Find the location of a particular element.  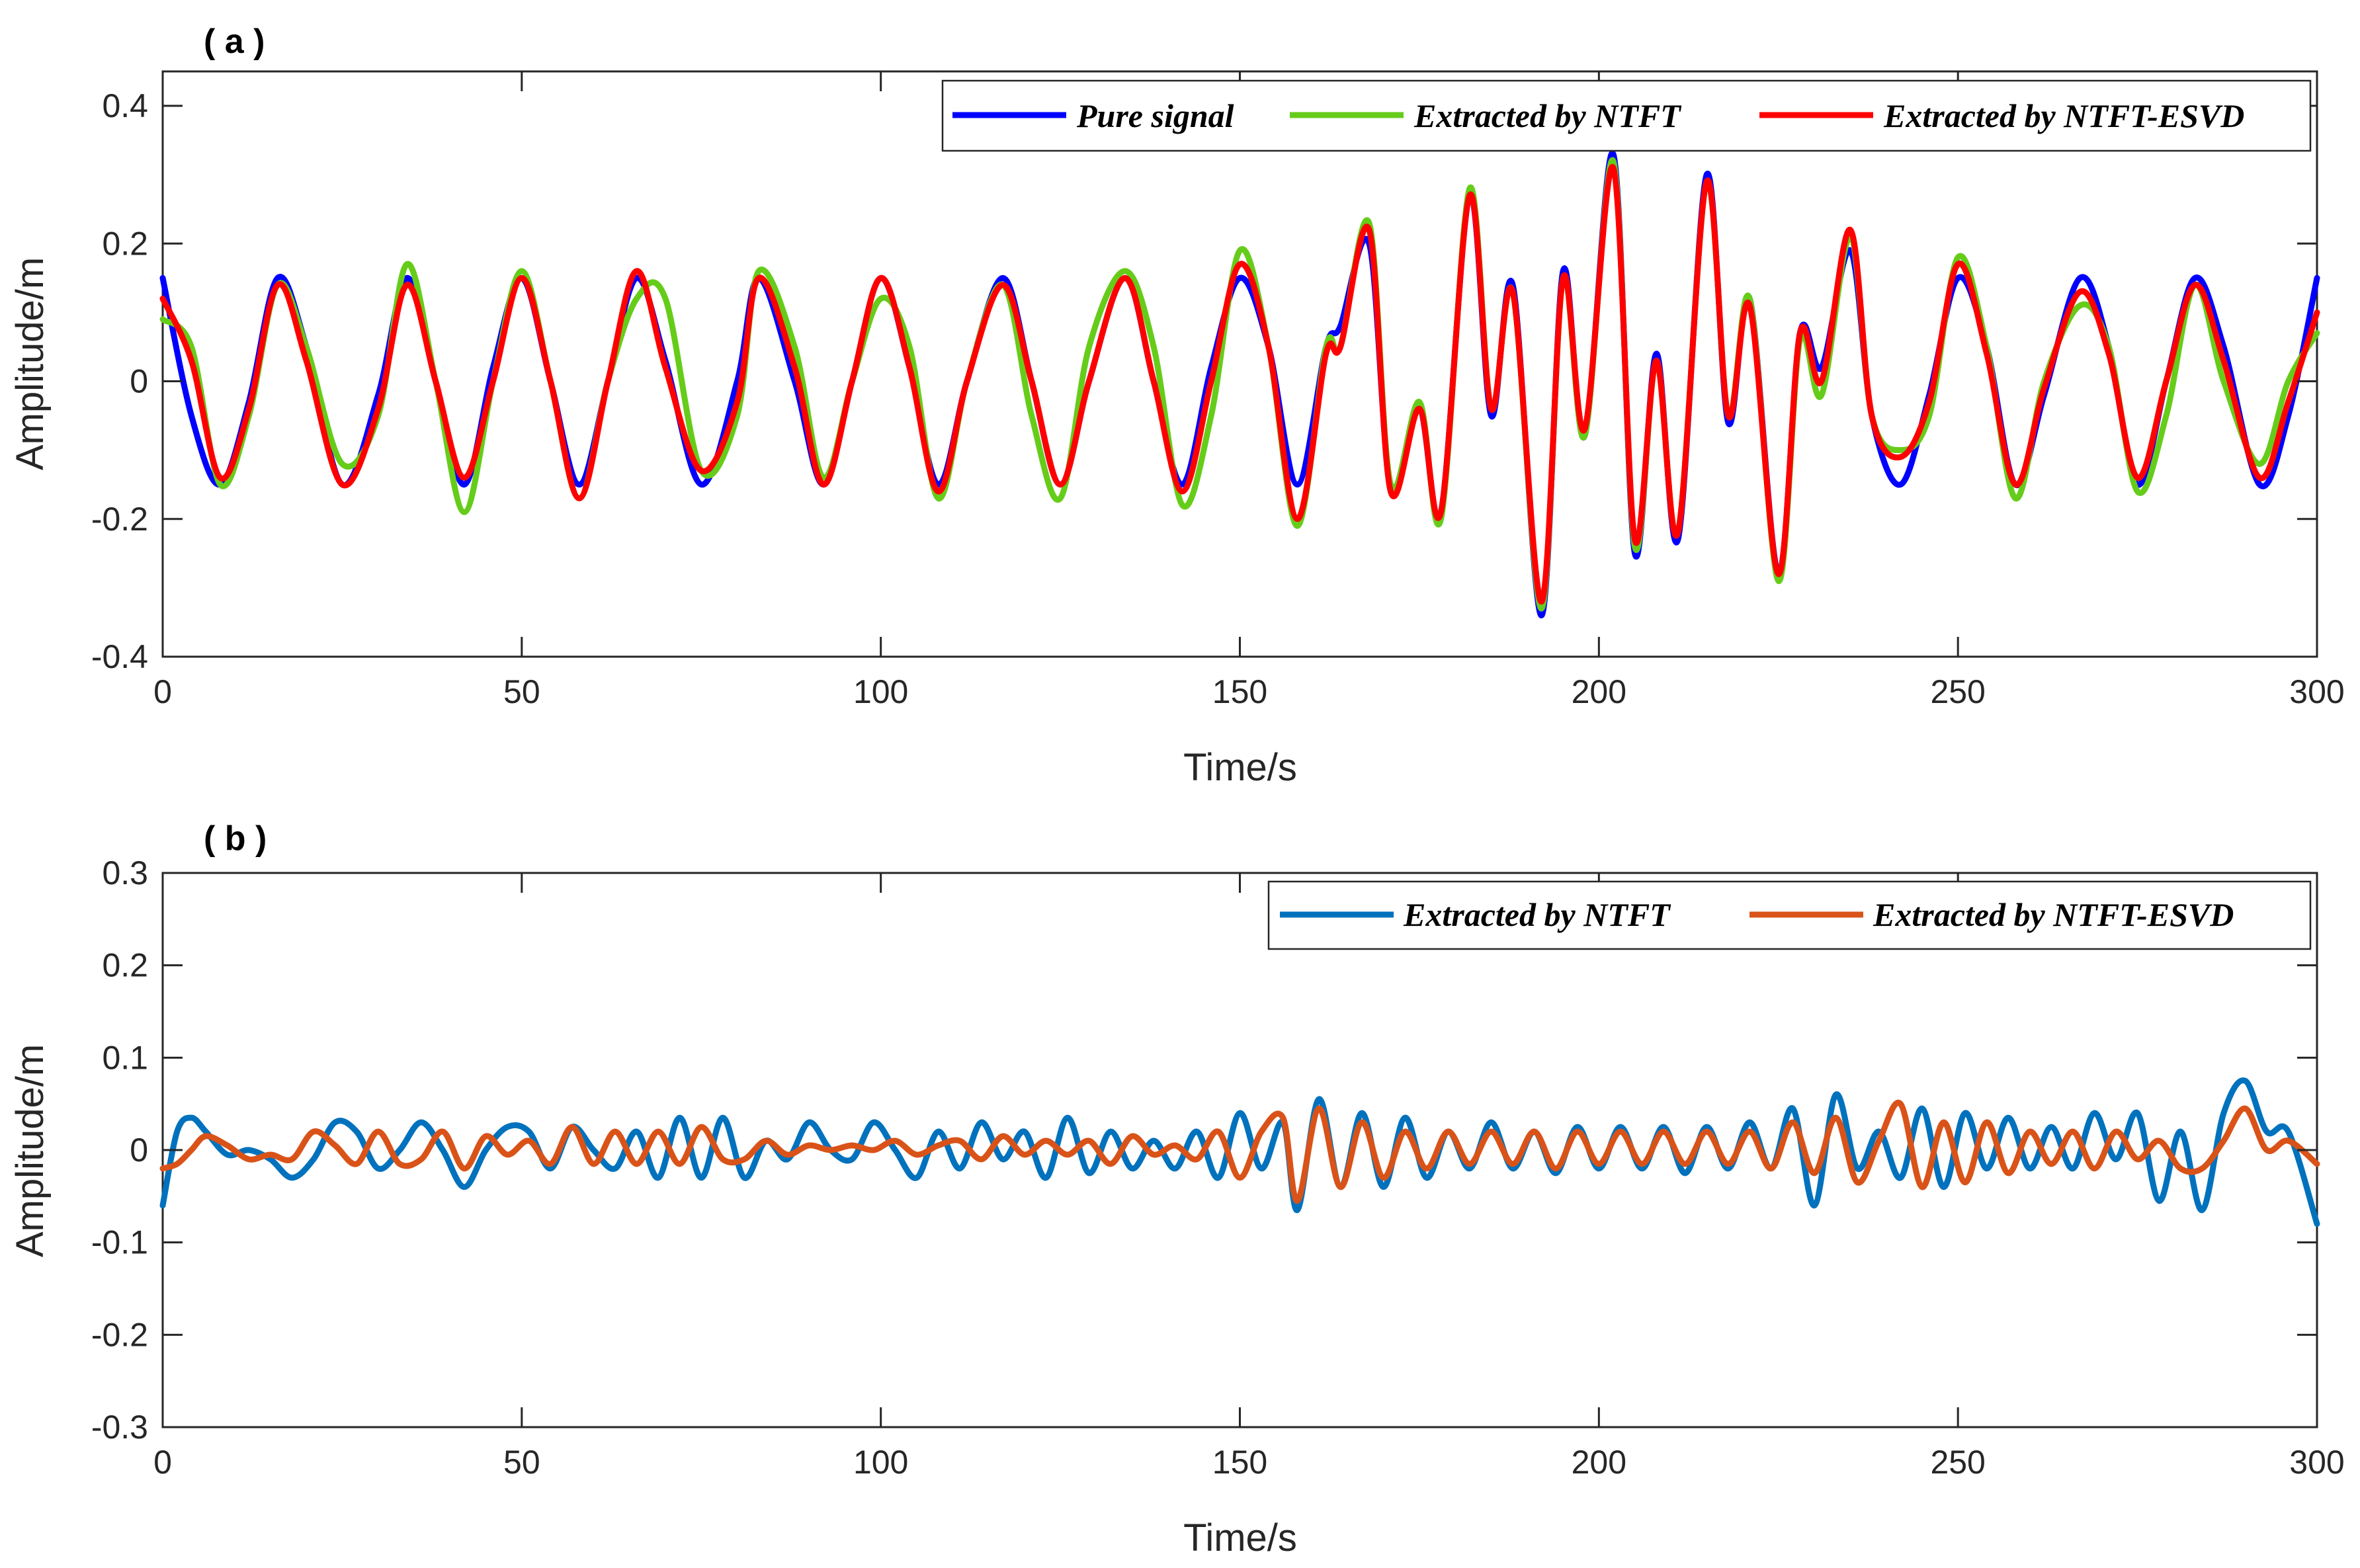

y-axis-label-b: Amplitude/m is located at coordinates (30, 1150).